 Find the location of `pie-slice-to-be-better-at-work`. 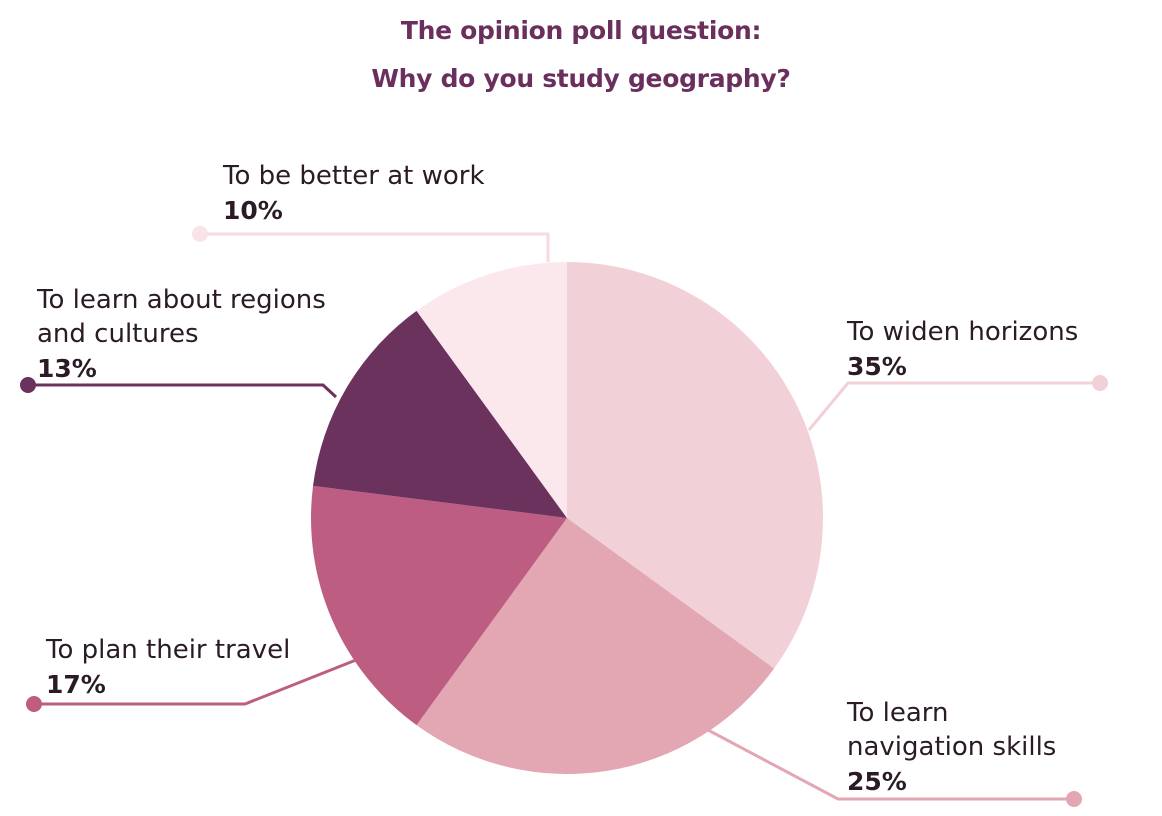

pie-slice-to-be-better-at-work is located at coordinates (491, 390).